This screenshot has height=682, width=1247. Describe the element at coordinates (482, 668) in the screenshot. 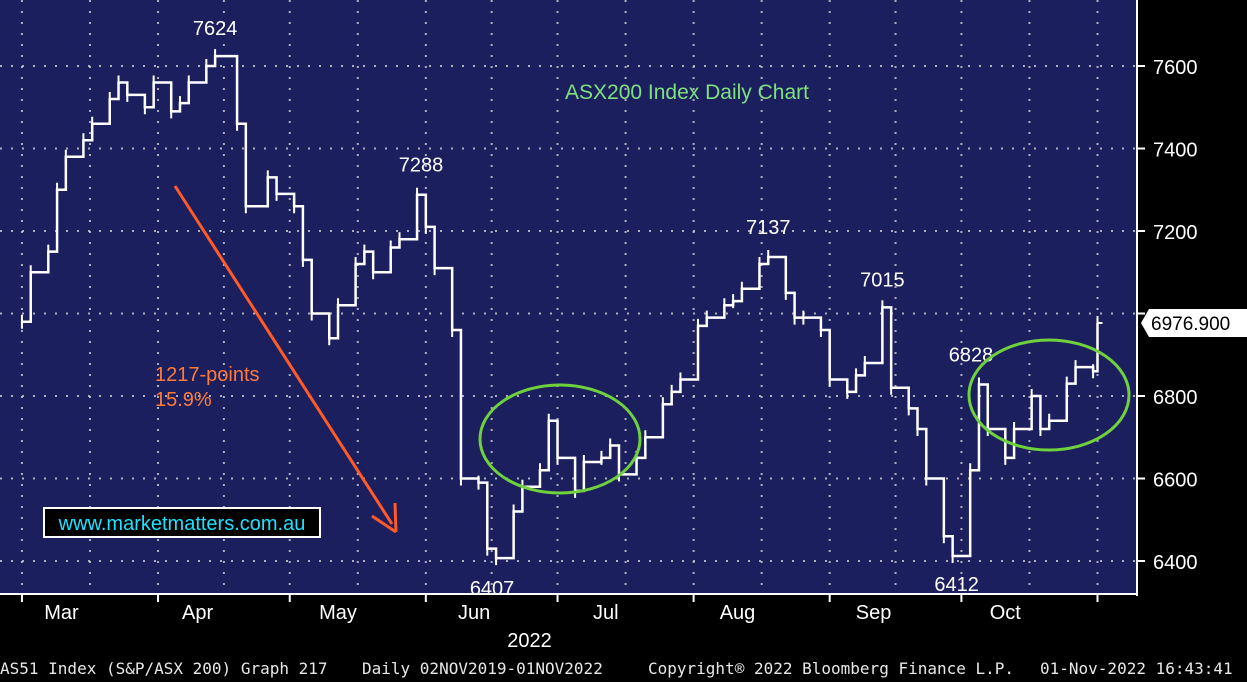

I see `footer-range: Daily 02NOV2019-01NOV2022` at that location.